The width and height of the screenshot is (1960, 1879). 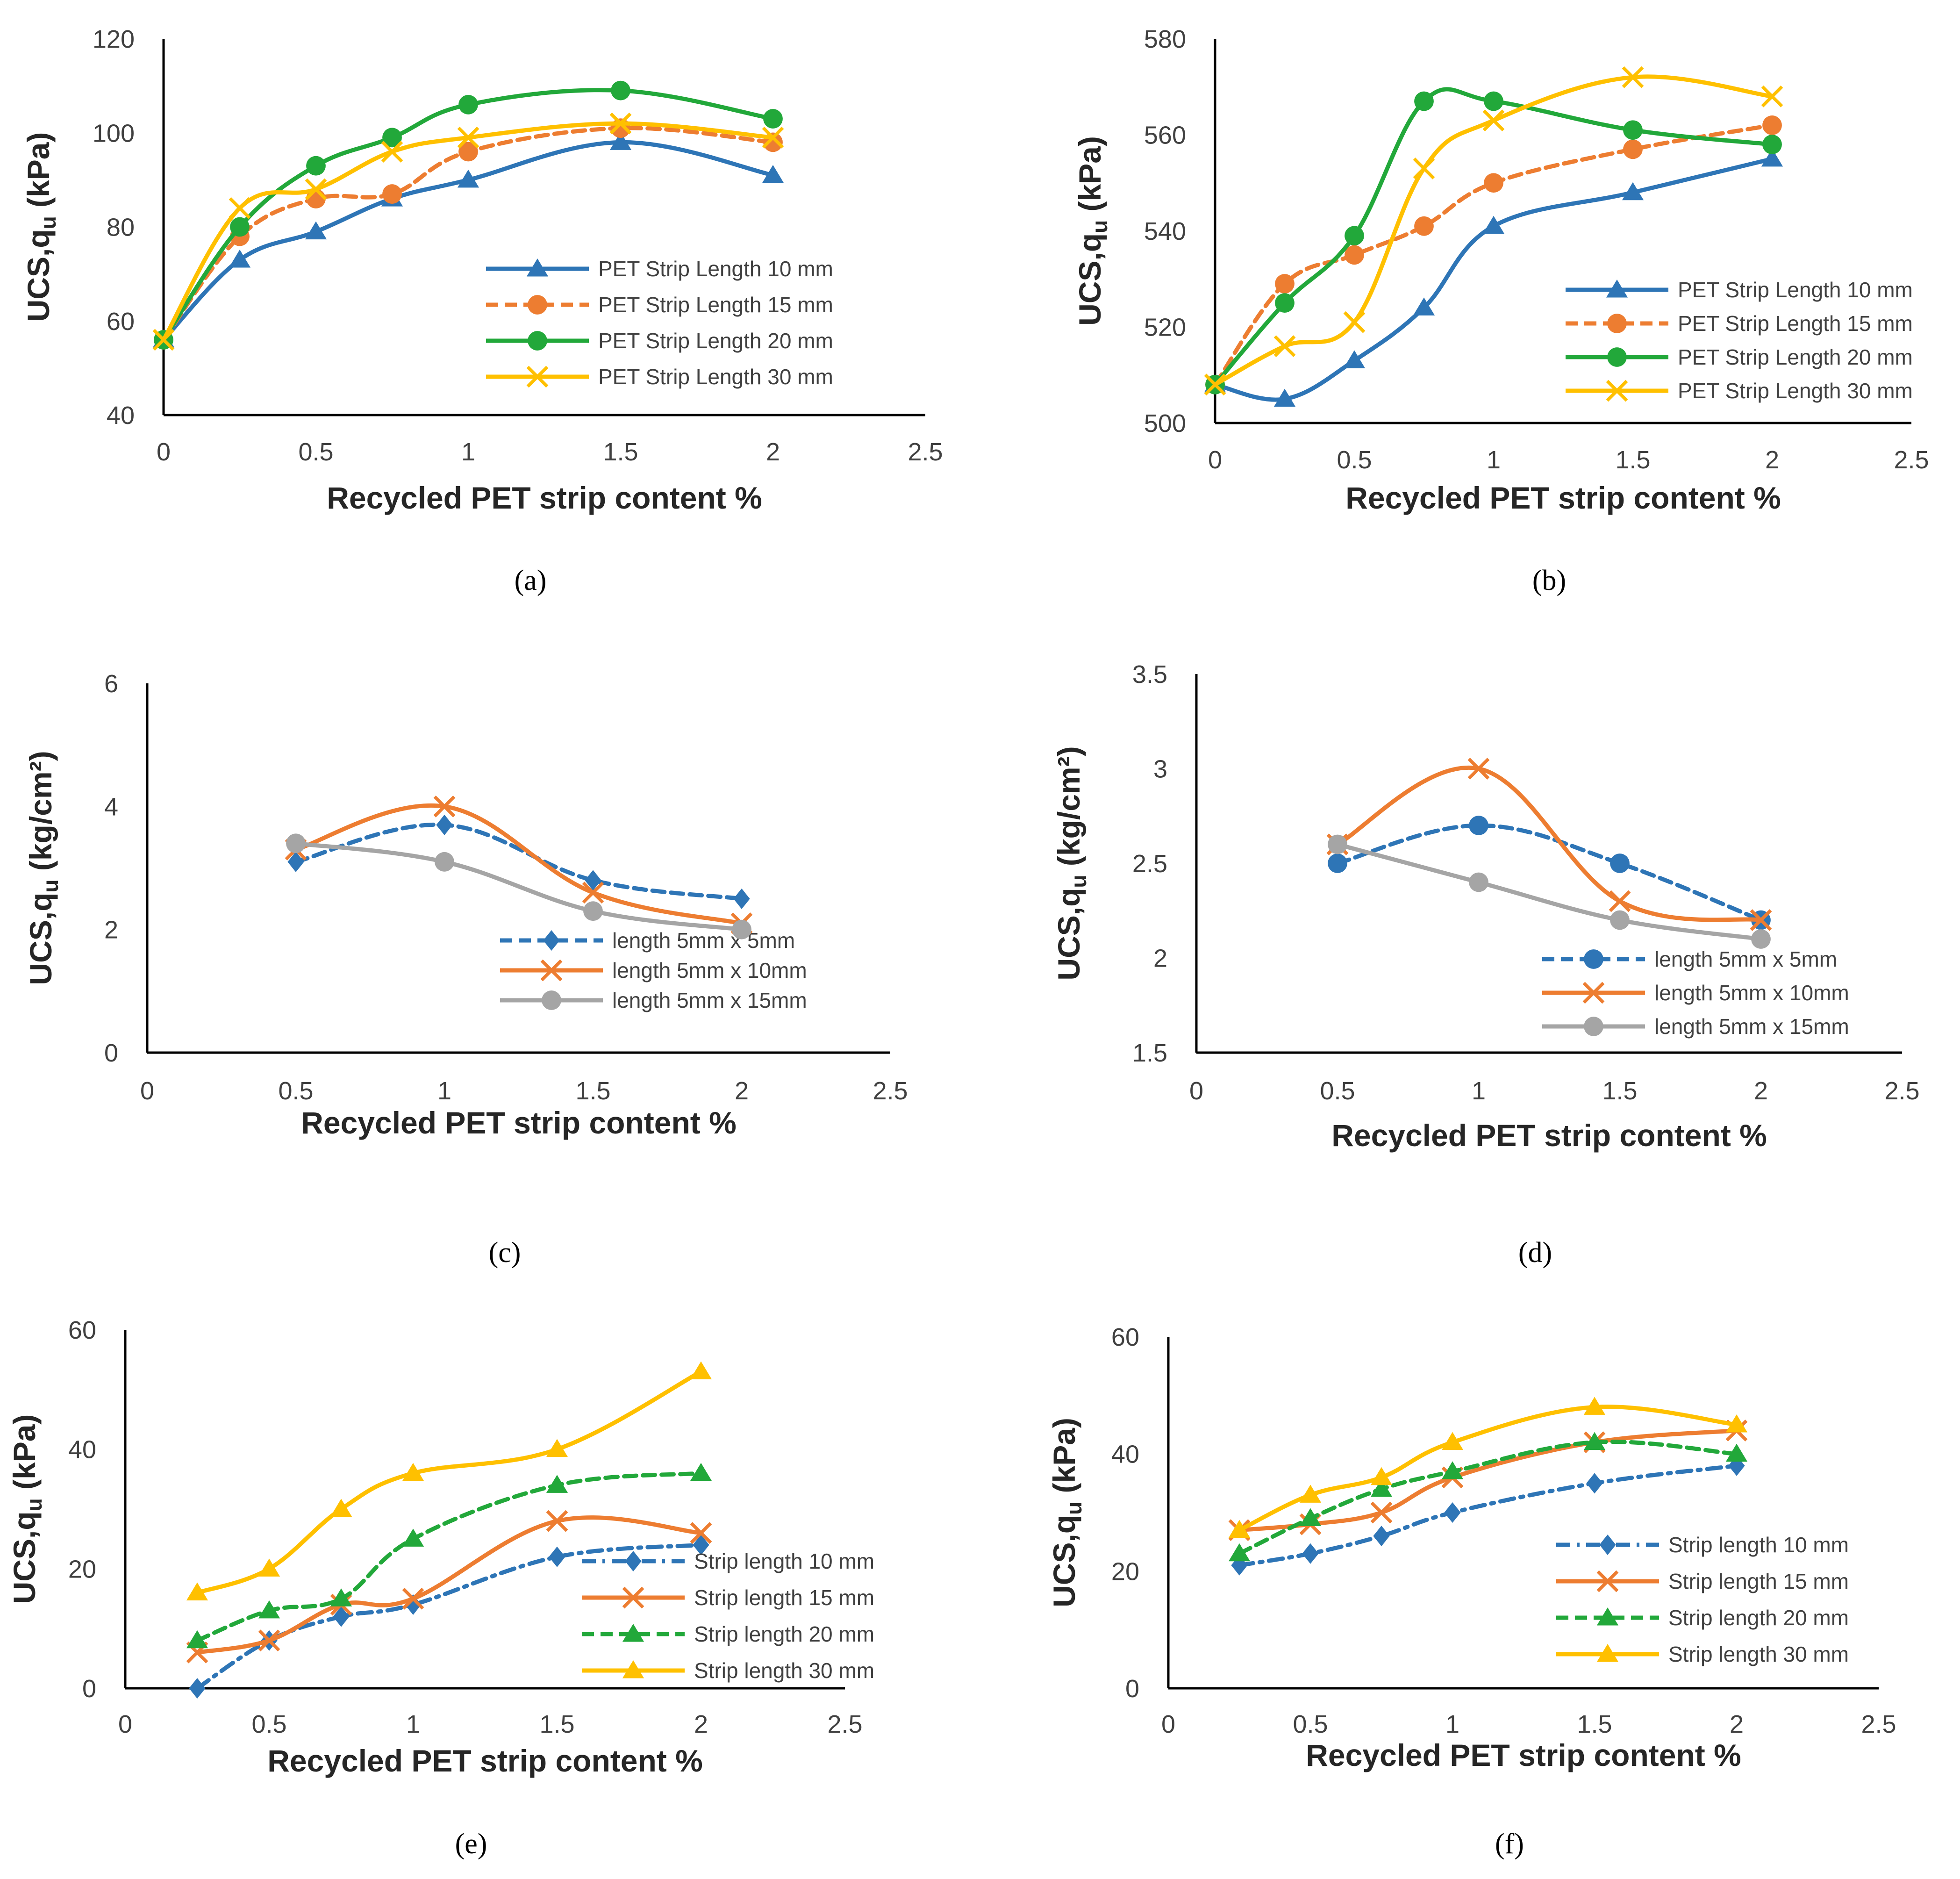 What do you see at coordinates (1739, 290) in the screenshot?
I see `legend-entry: PET Strip Length 10 mm` at bounding box center [1739, 290].